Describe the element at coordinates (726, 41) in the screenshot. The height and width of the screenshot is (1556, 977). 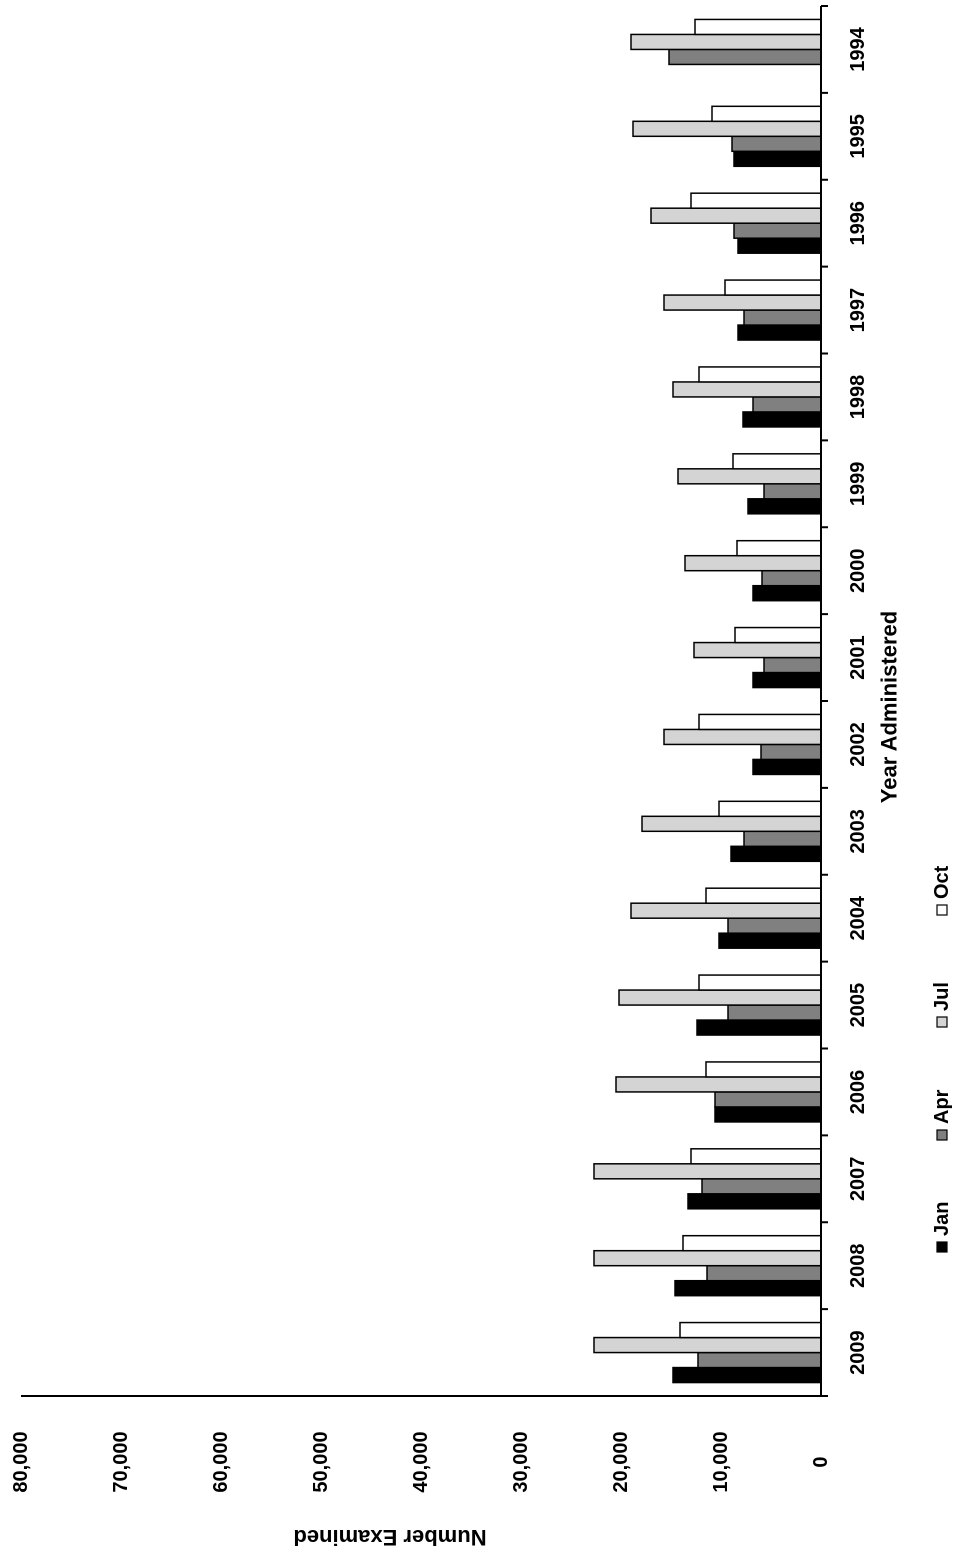
I see `bar-jul-1994` at that location.